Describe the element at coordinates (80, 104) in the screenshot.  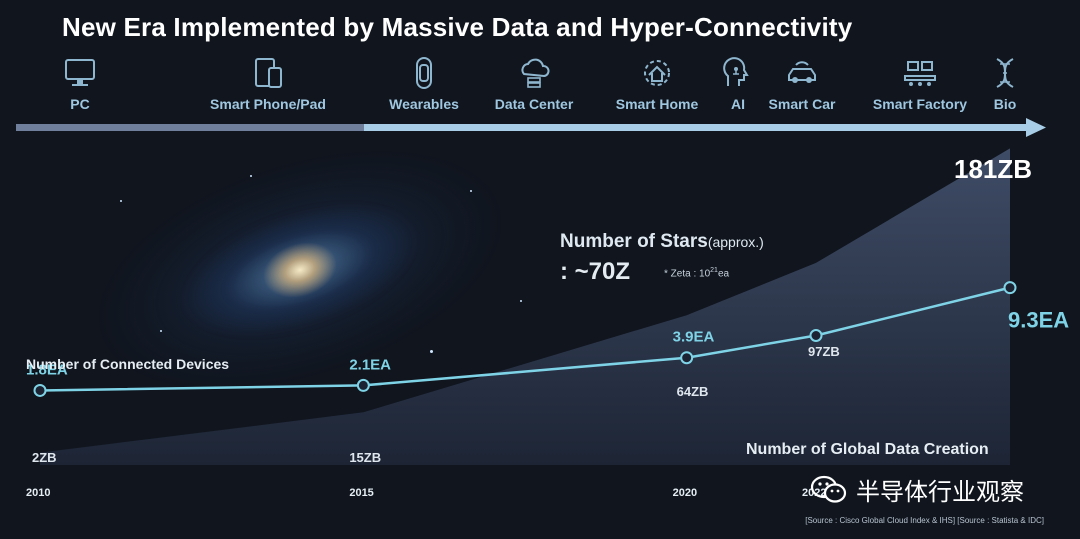
I see `era-label: PC` at that location.